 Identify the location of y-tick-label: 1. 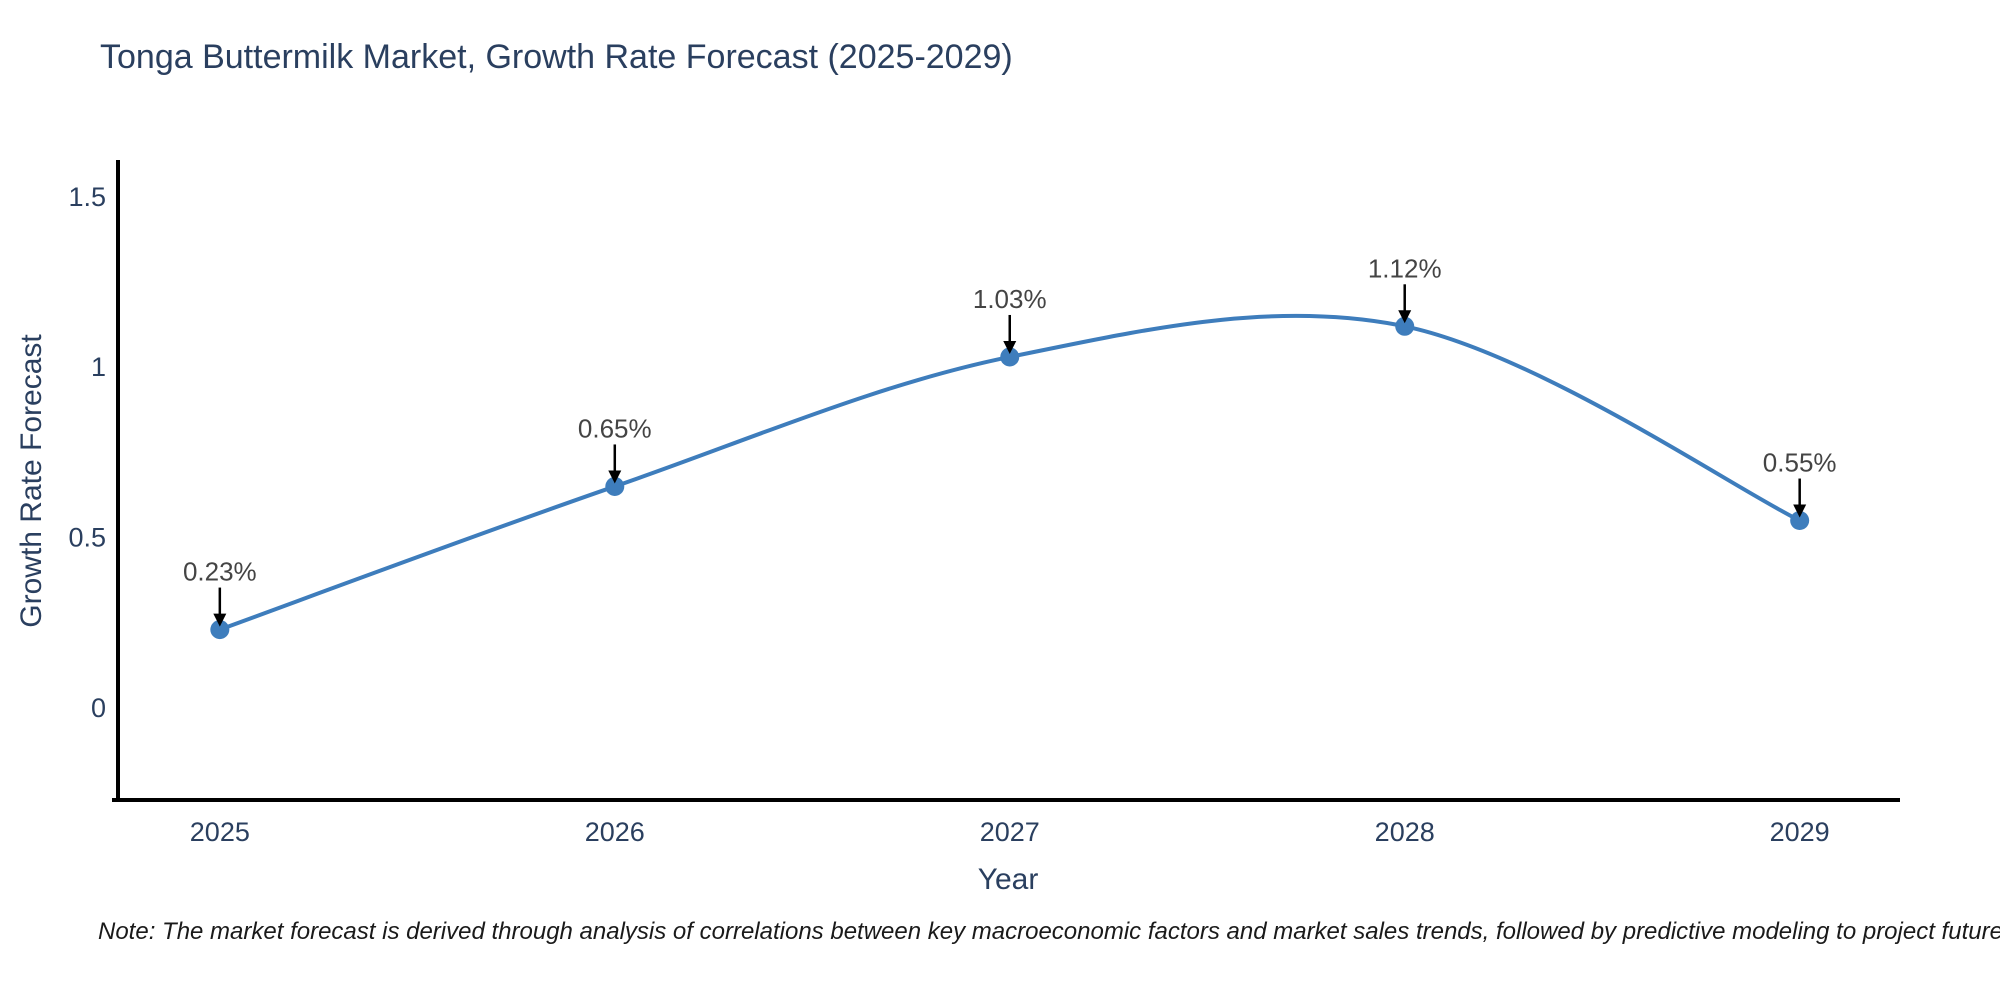
(98, 367).